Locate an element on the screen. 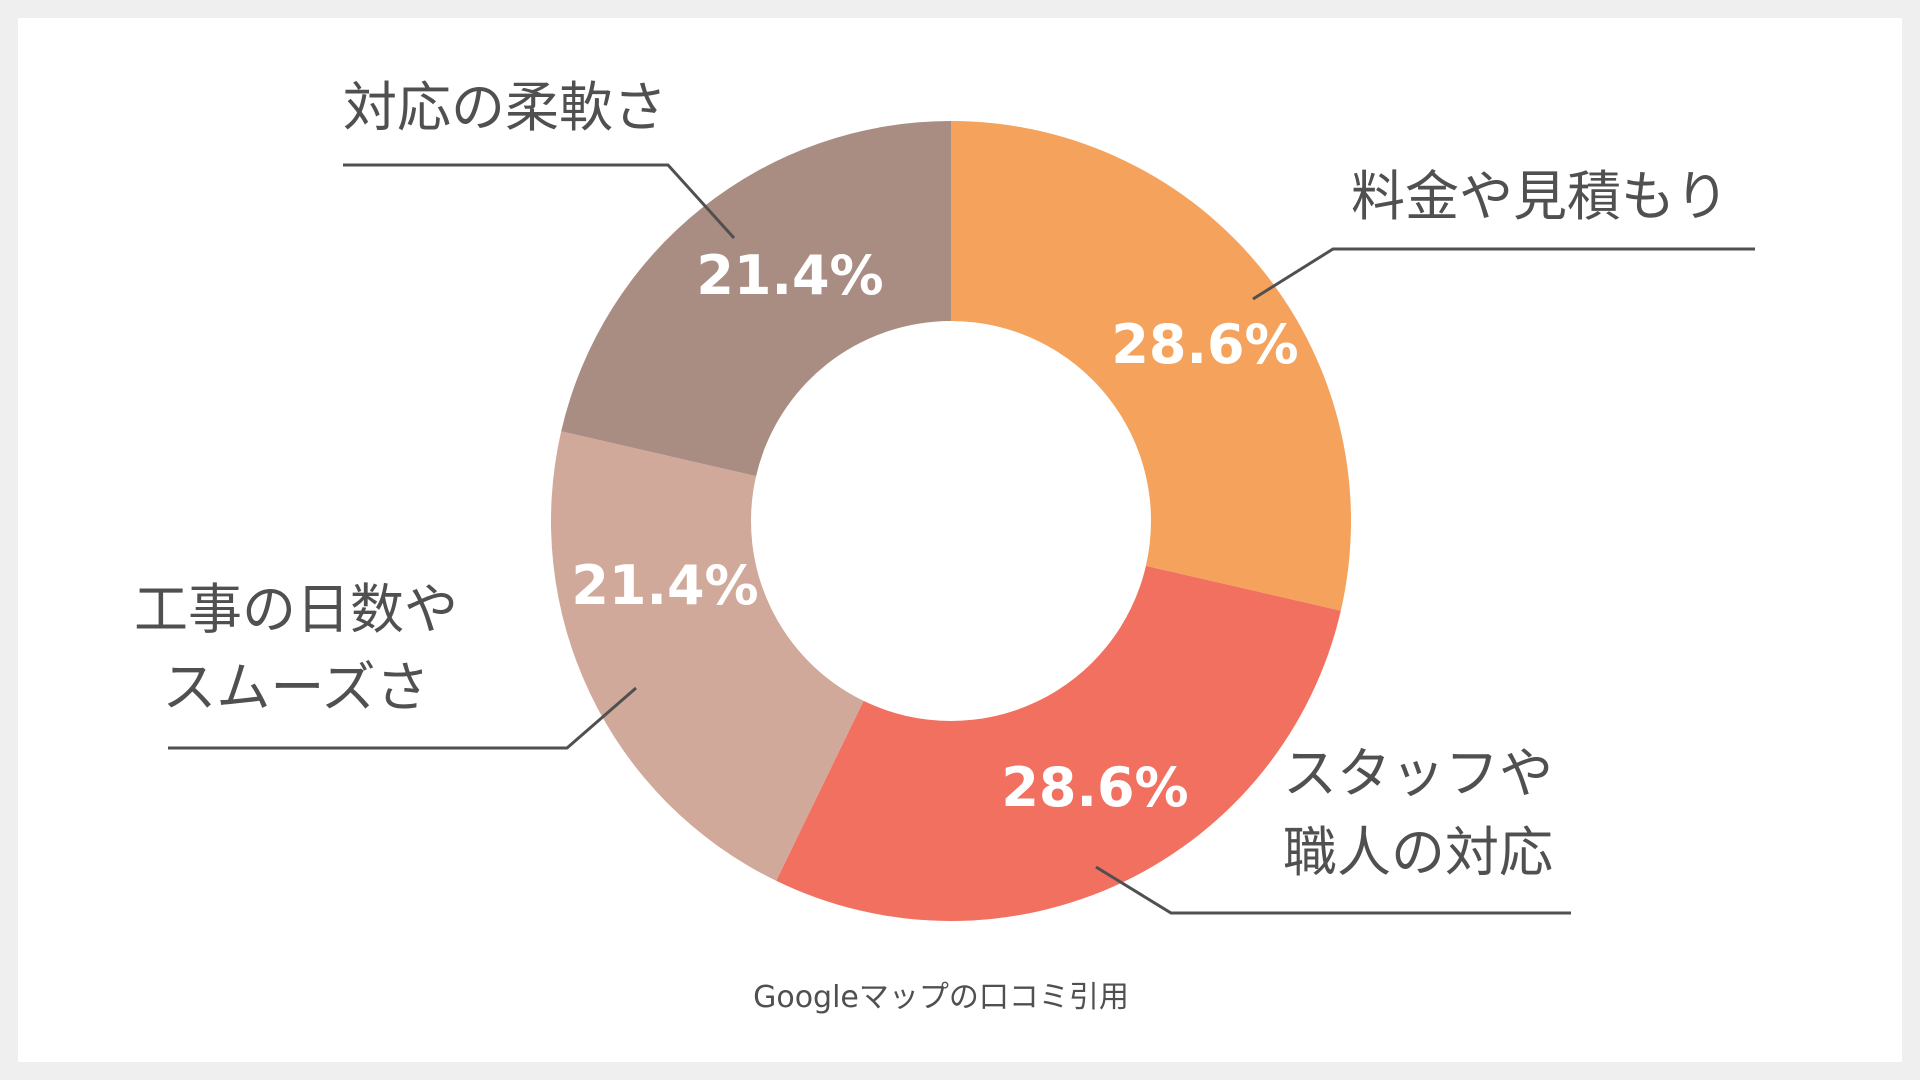 The width and height of the screenshot is (1920, 1080). slice-category-label: 対応の柔軟さ is located at coordinates (505, 107).